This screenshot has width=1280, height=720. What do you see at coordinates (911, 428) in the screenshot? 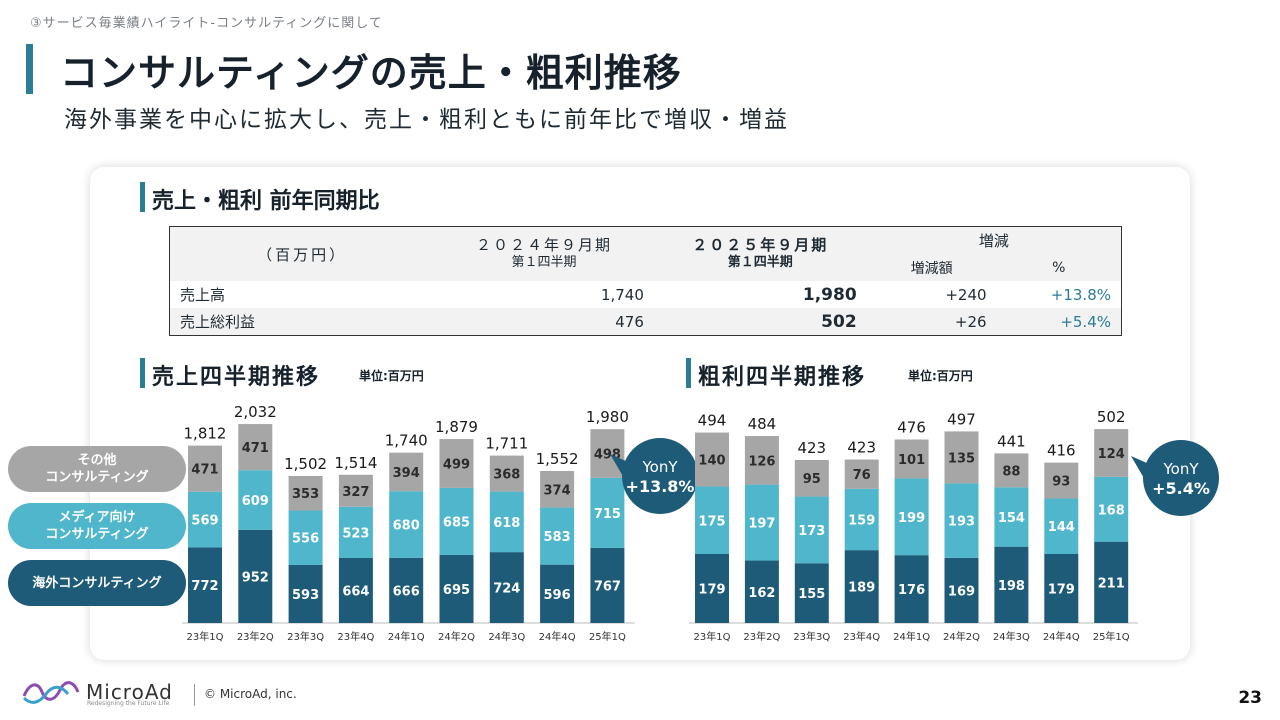
I see `total-label: 476` at bounding box center [911, 428].